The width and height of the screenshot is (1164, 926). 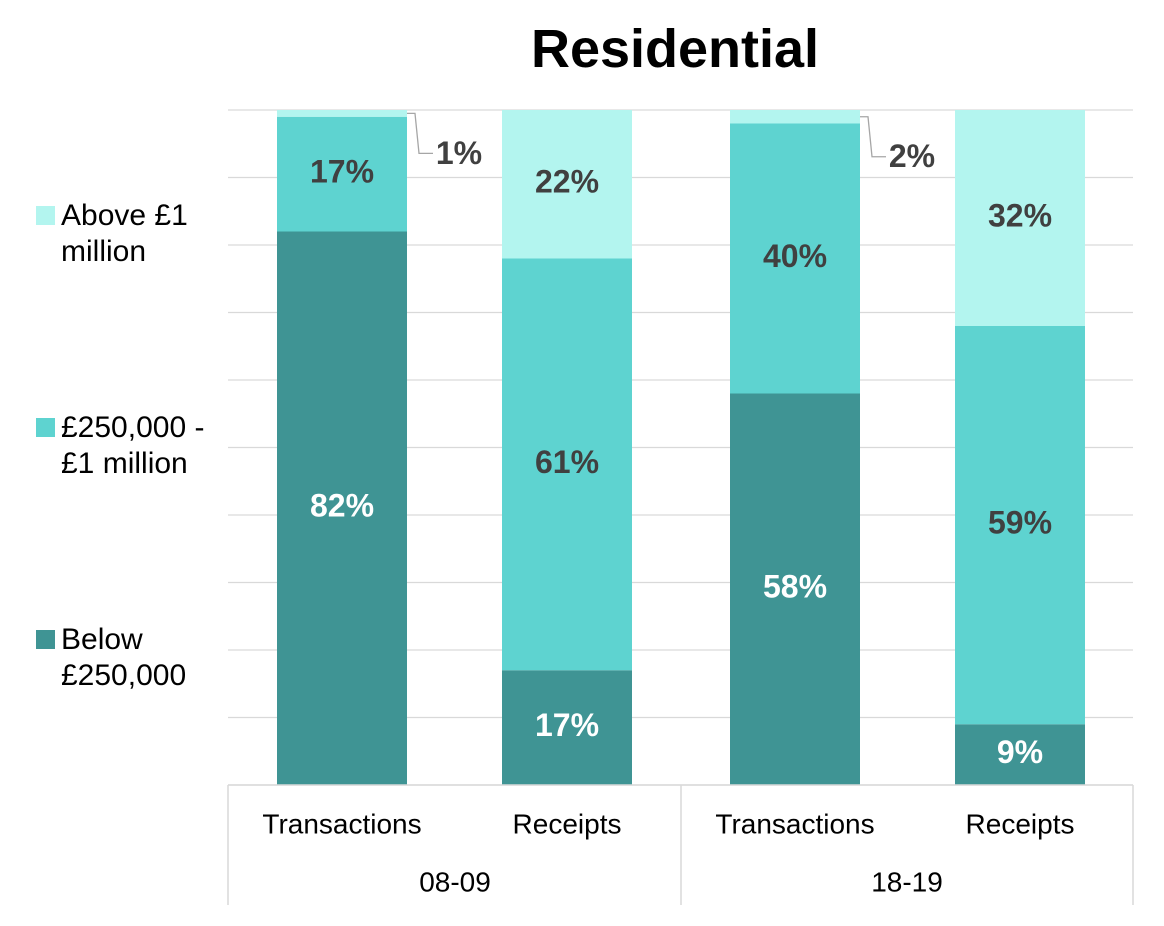 I want to click on legend-swatch-above-1-million, so click(x=45, y=215).